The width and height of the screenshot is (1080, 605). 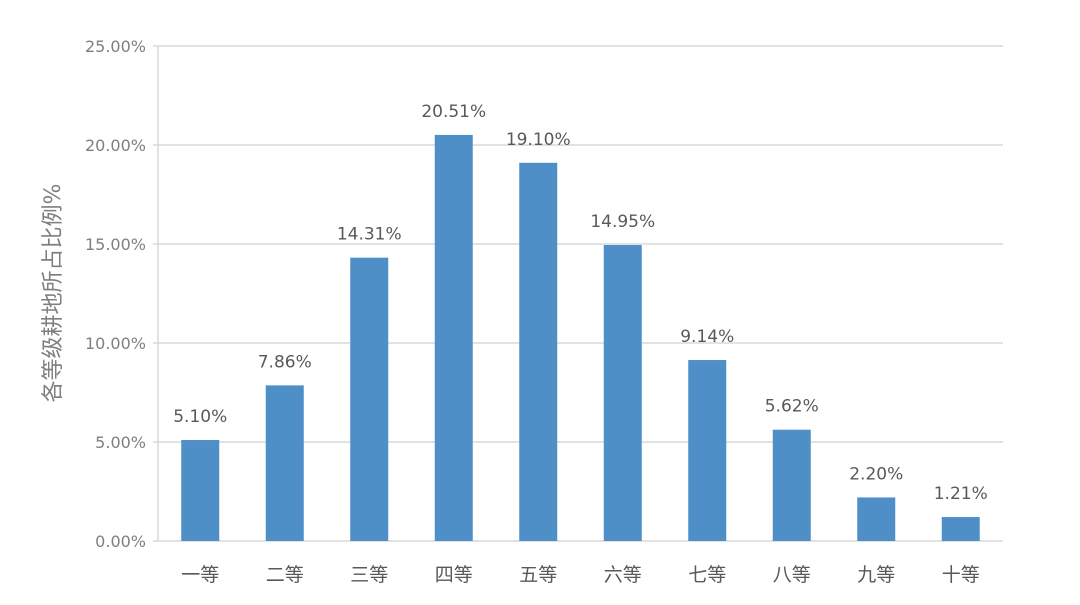 What do you see at coordinates (120, 442) in the screenshot?
I see `y-tick-label: 5.00%` at bounding box center [120, 442].